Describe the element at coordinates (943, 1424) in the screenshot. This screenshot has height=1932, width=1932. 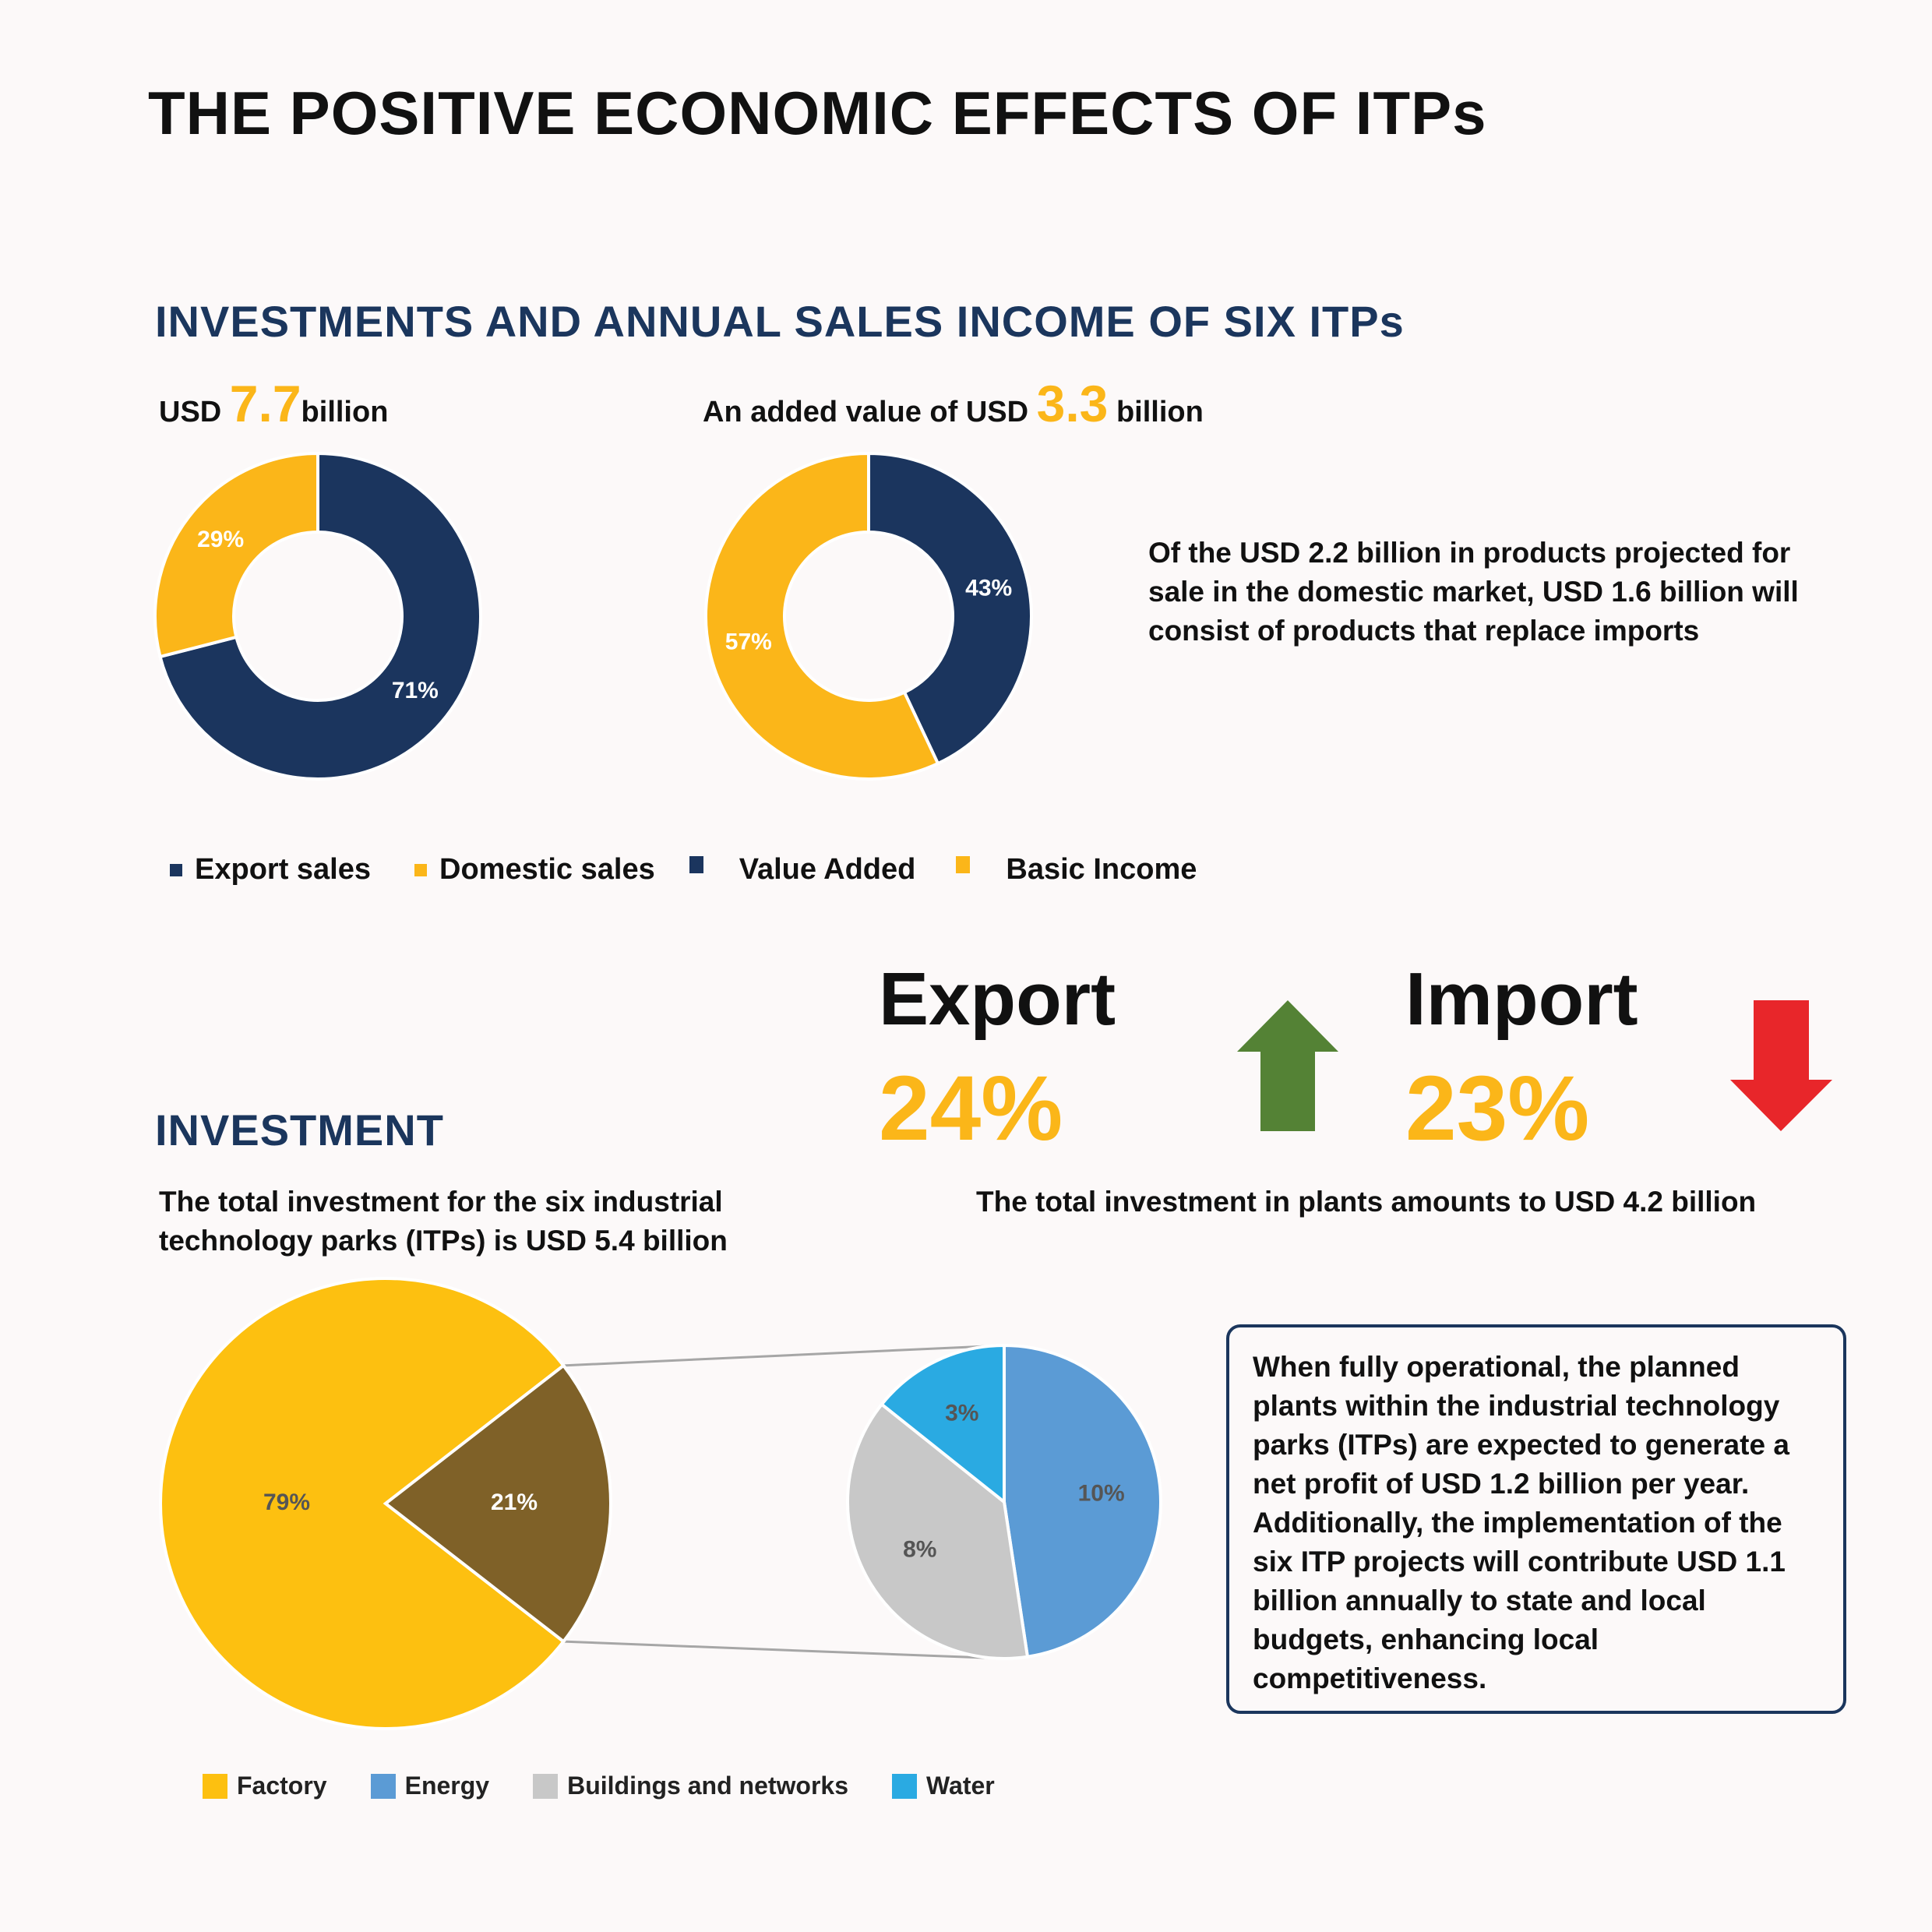
I see `subpie-slice-water` at that location.